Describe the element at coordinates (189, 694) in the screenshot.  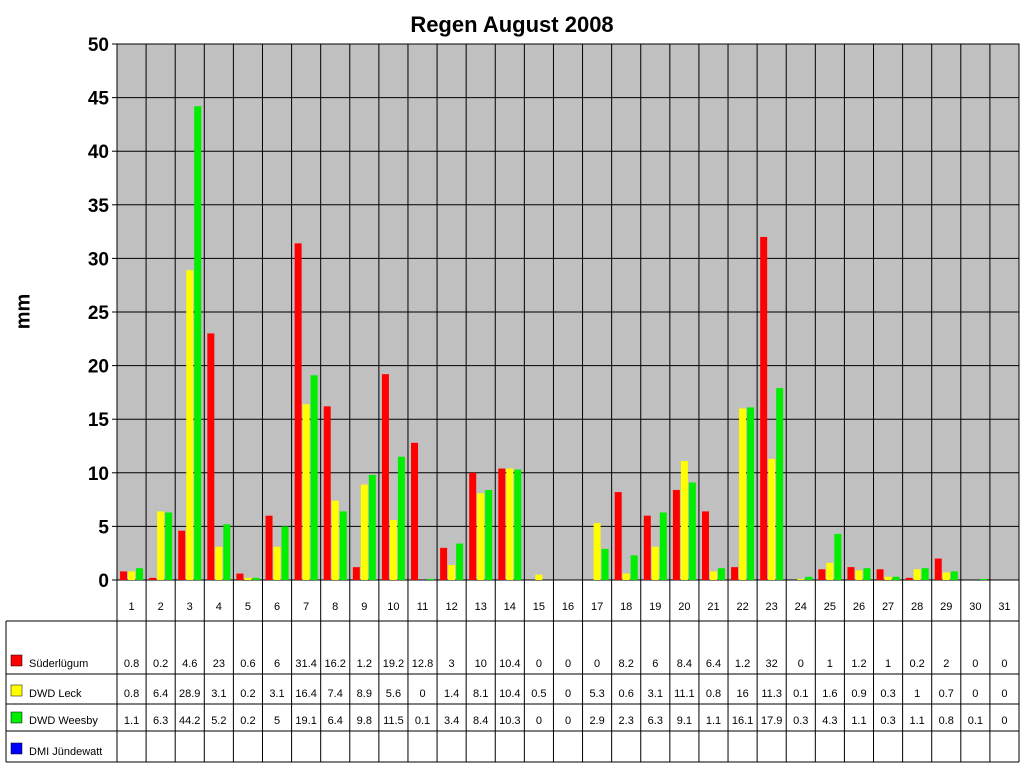
I see `data-table-cell: 28.9` at that location.